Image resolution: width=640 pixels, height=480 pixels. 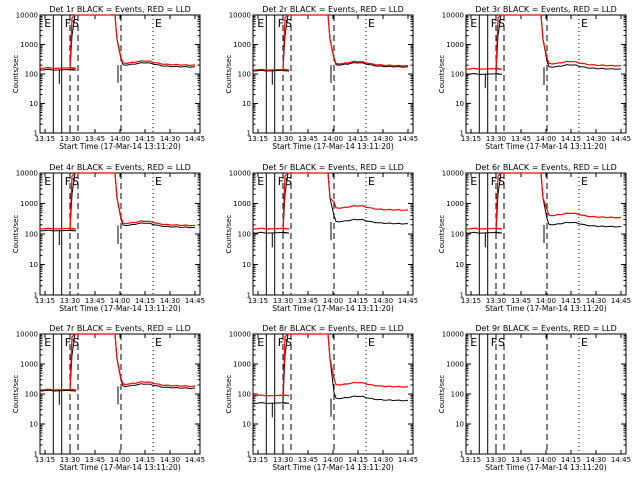 What do you see at coordinates (120, 328) in the screenshot?
I see `panel-title: Det 7r BLACK = Events, RED = LLD` at bounding box center [120, 328].